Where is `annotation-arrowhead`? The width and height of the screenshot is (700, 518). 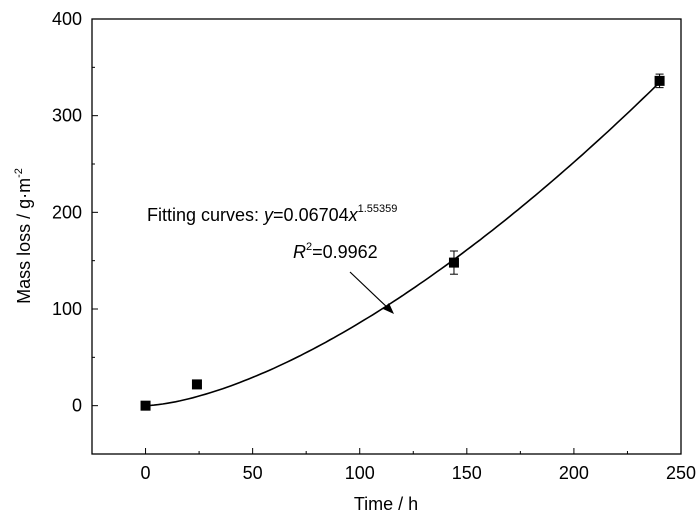
annotation-arrowhead is located at coordinates (388, 308).